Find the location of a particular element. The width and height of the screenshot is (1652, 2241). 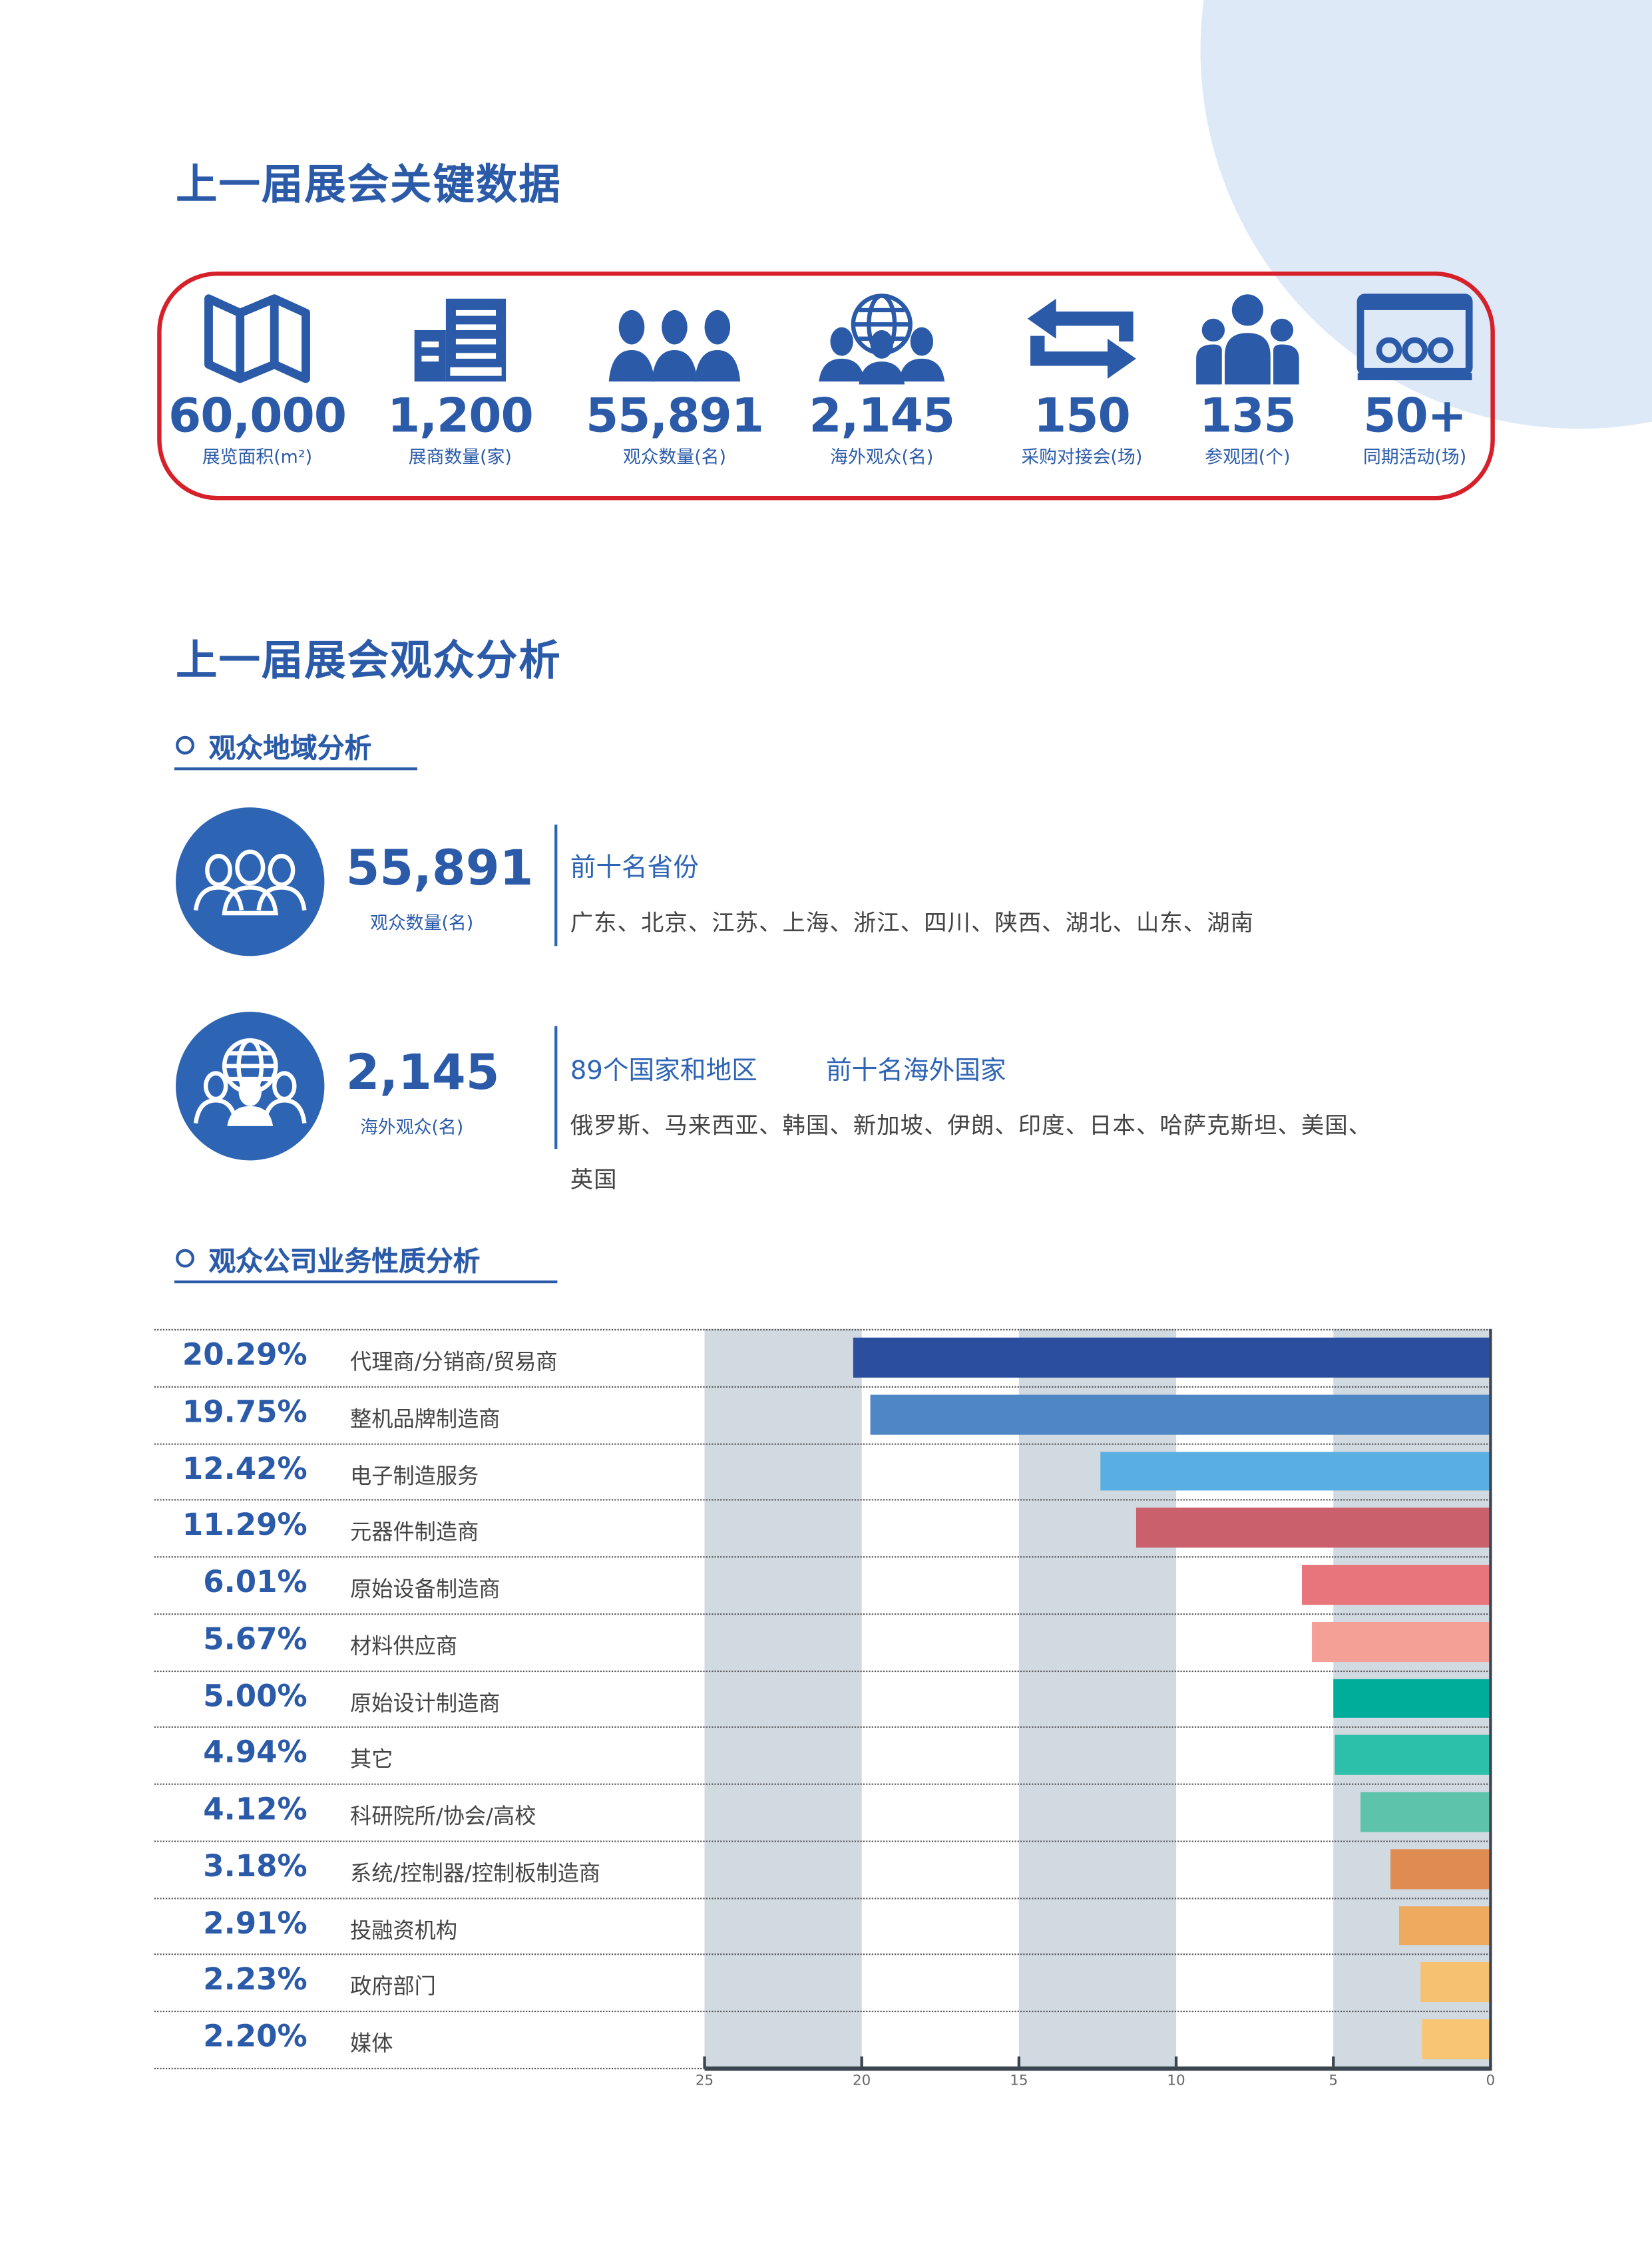

audience-analysis-title: 上一届展会观众分析 is located at coordinates (369, 661).